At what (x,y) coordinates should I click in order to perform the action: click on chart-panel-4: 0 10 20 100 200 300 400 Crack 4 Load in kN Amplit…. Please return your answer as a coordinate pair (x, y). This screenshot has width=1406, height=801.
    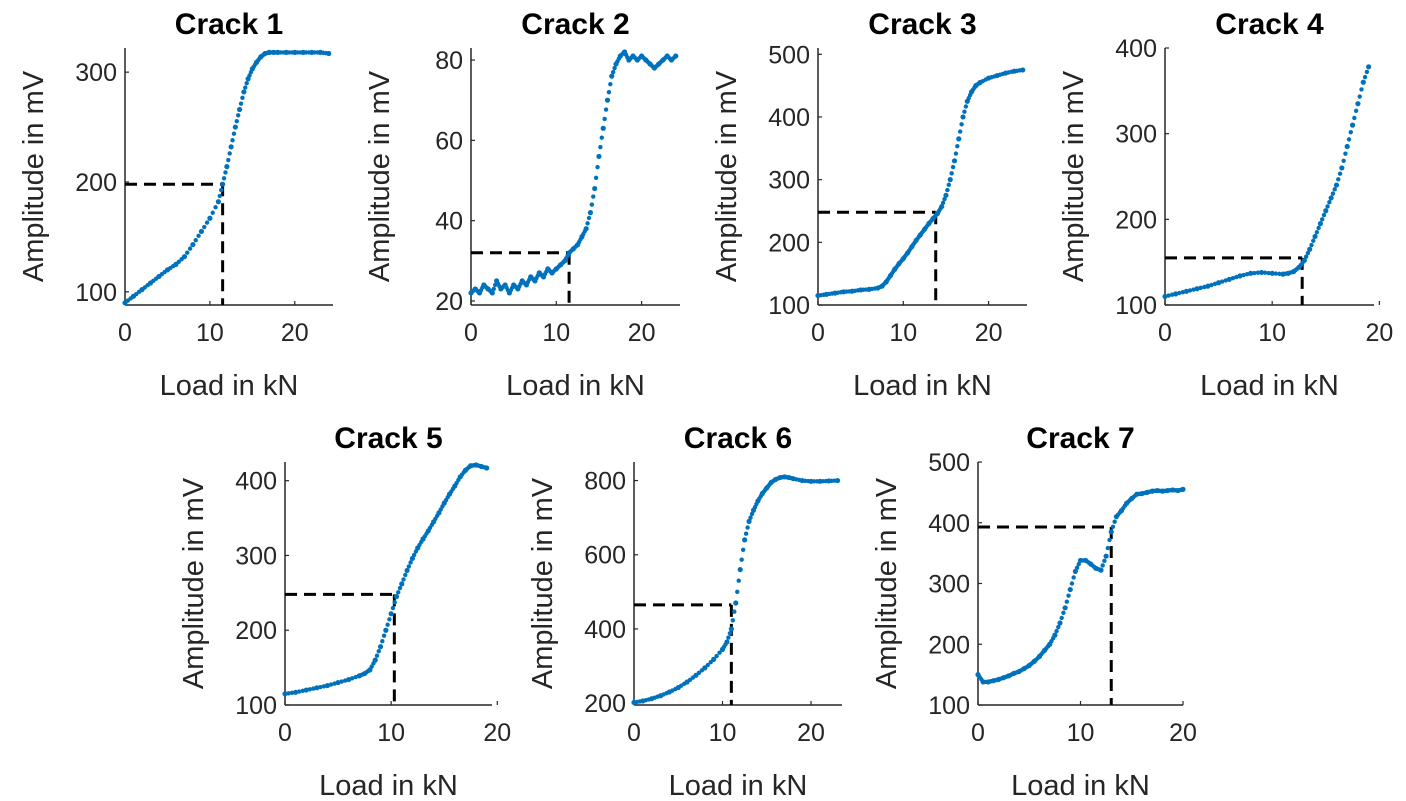
    Looking at the image, I should click on (1225, 205).